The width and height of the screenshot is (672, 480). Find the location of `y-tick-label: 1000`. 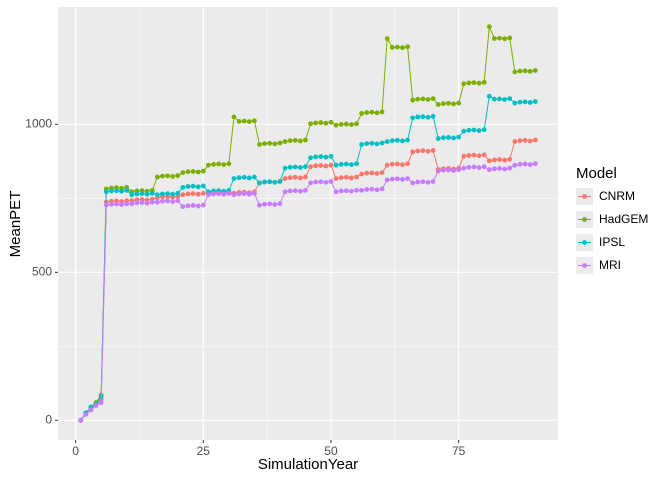

y-tick-label: 1000 is located at coordinates (38, 124).